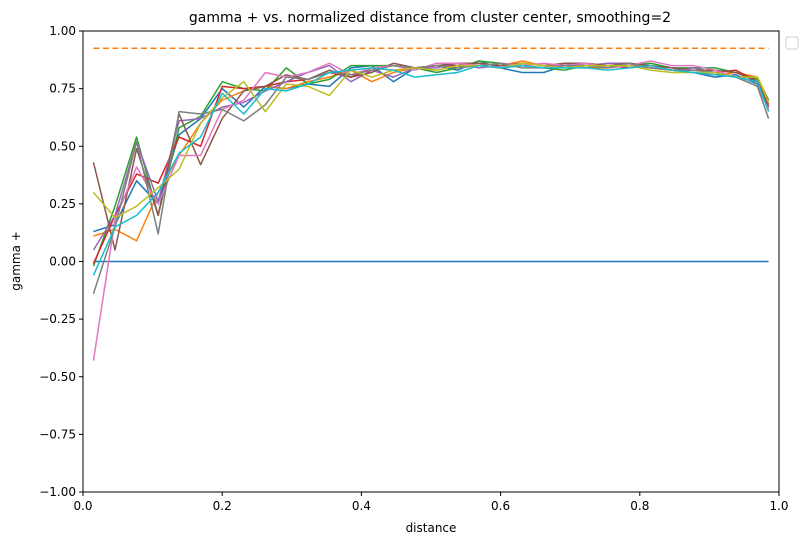  What do you see at coordinates (16, 261) in the screenshot?
I see `y-axis-label: gamma +` at bounding box center [16, 261].